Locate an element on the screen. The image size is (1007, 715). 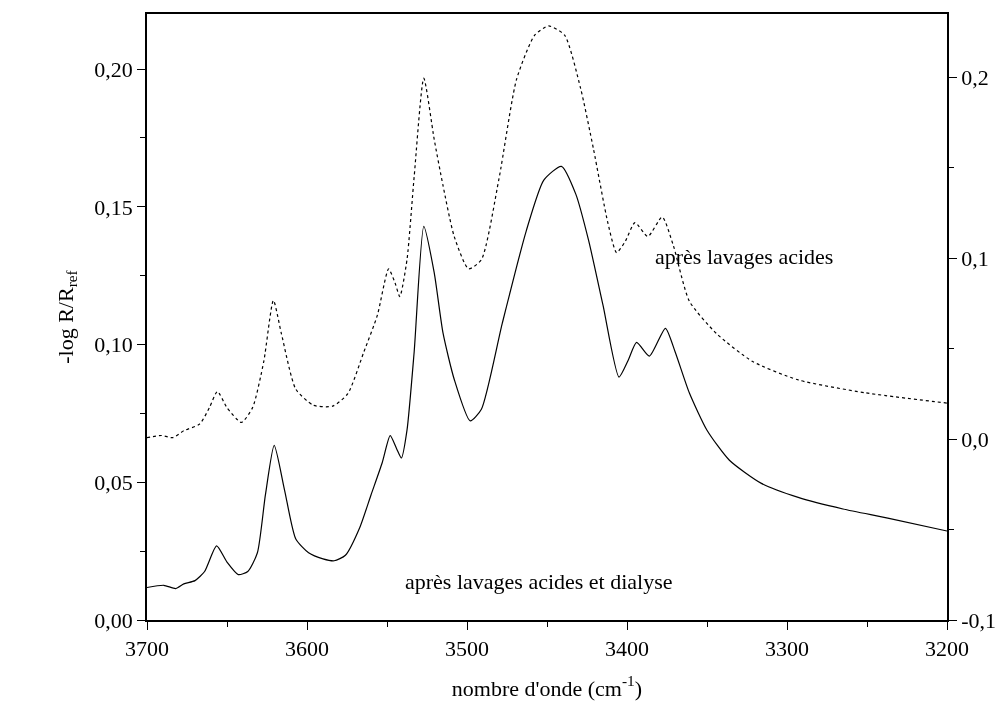
y2-tick-label: 0,2 is located at coordinates (975, 78).